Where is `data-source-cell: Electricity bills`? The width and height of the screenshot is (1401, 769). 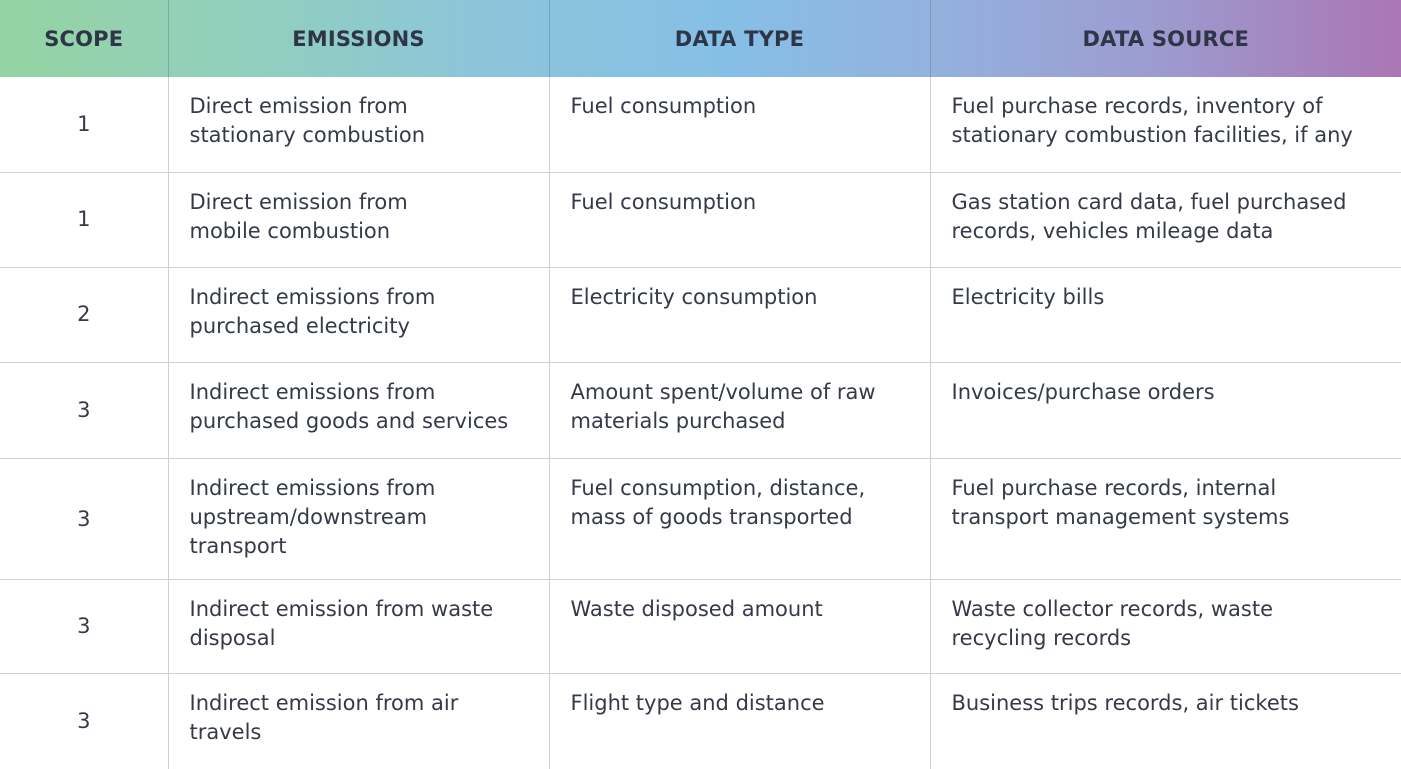 data-source-cell: Electricity bills is located at coordinates (1165, 315).